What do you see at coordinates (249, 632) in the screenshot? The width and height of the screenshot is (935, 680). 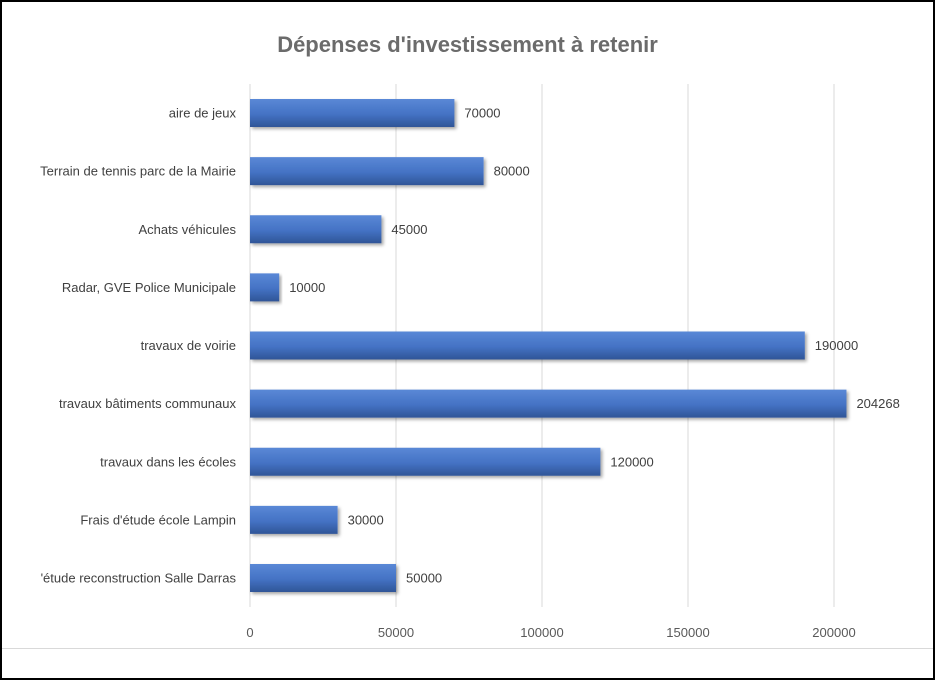 I see `x-tick-label: 0` at bounding box center [249, 632].